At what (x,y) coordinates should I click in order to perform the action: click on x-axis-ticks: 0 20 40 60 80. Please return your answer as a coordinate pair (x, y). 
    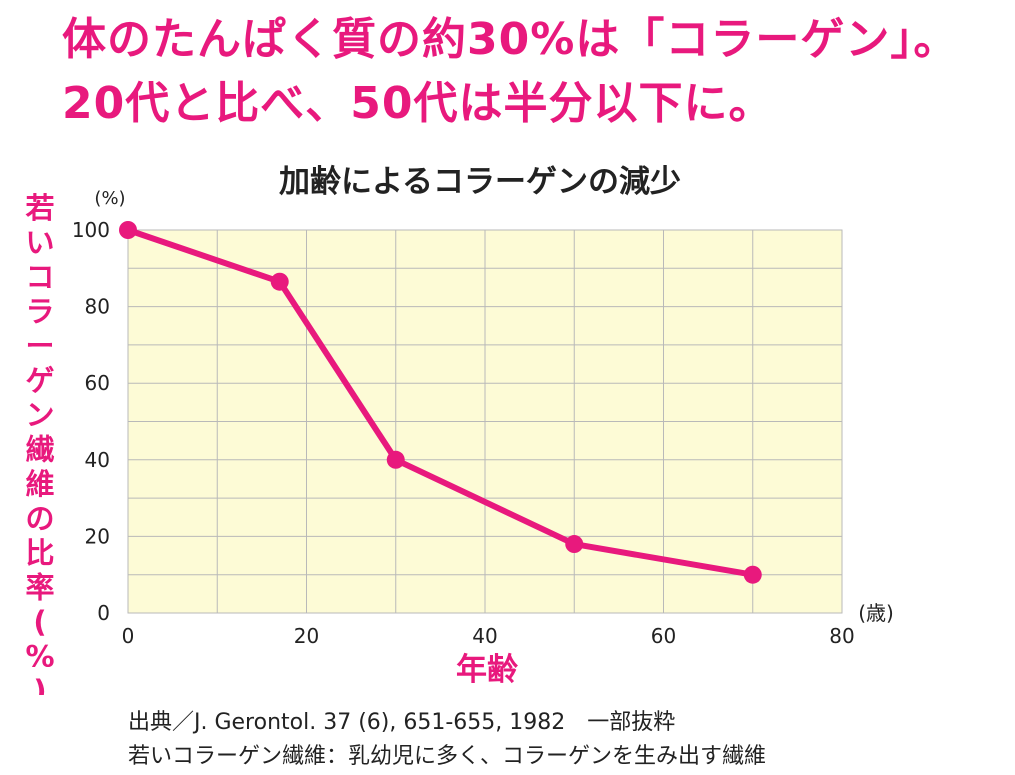
    Looking at the image, I should click on (488, 636).